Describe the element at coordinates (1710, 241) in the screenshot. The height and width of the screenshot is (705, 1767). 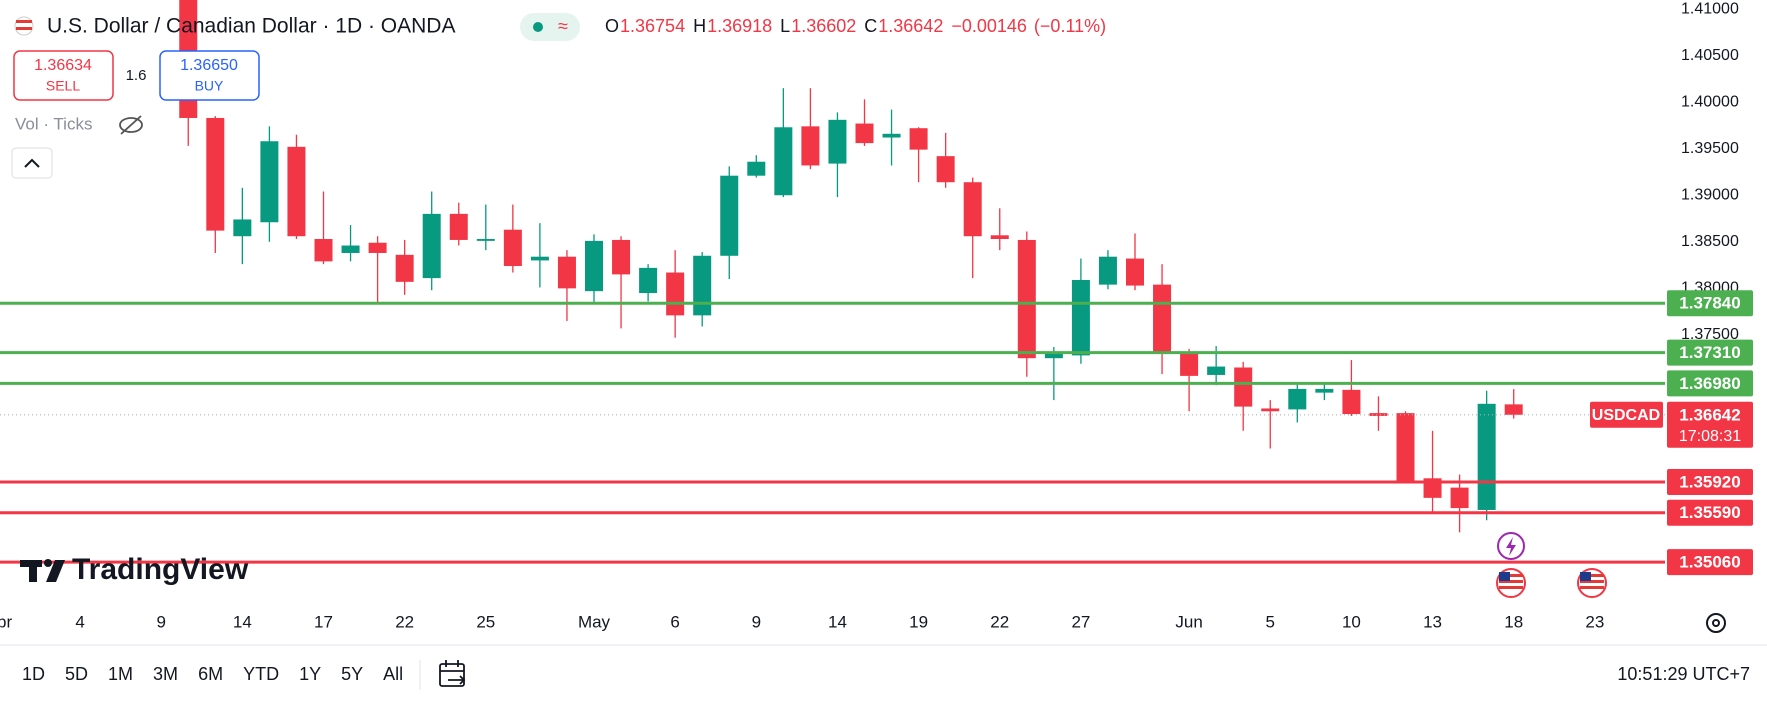
I see `y-tick-label: 1.38500` at that location.